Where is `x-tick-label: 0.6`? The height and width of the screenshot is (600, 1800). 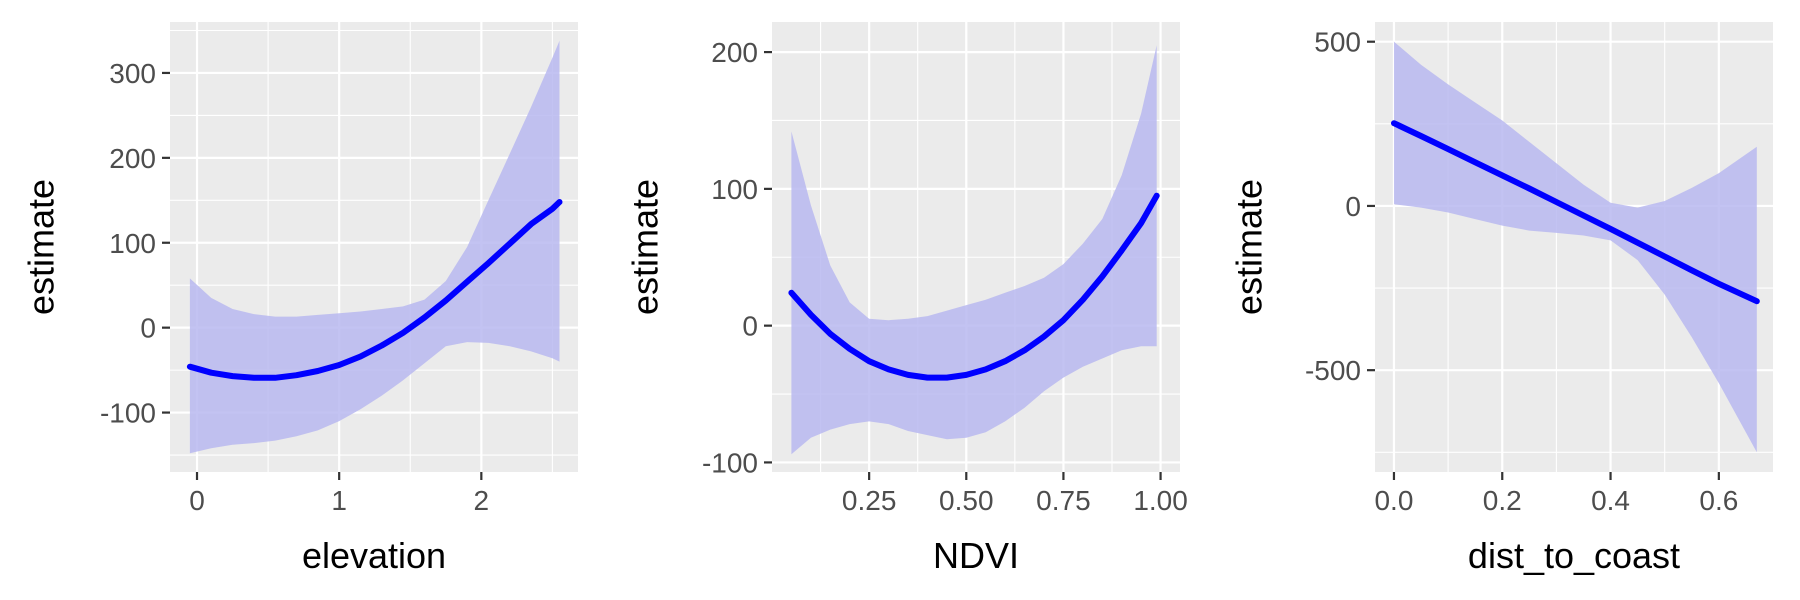 x-tick-label: 0.6 is located at coordinates (1718, 500).